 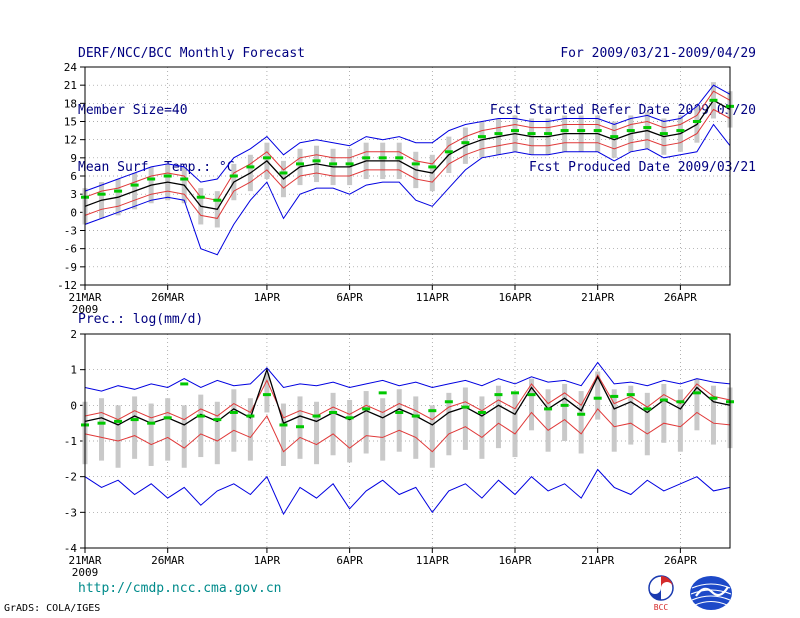 What do you see at coordinates (407, 492) in the screenshot?
I see `ensemble-min` at bounding box center [407, 492].